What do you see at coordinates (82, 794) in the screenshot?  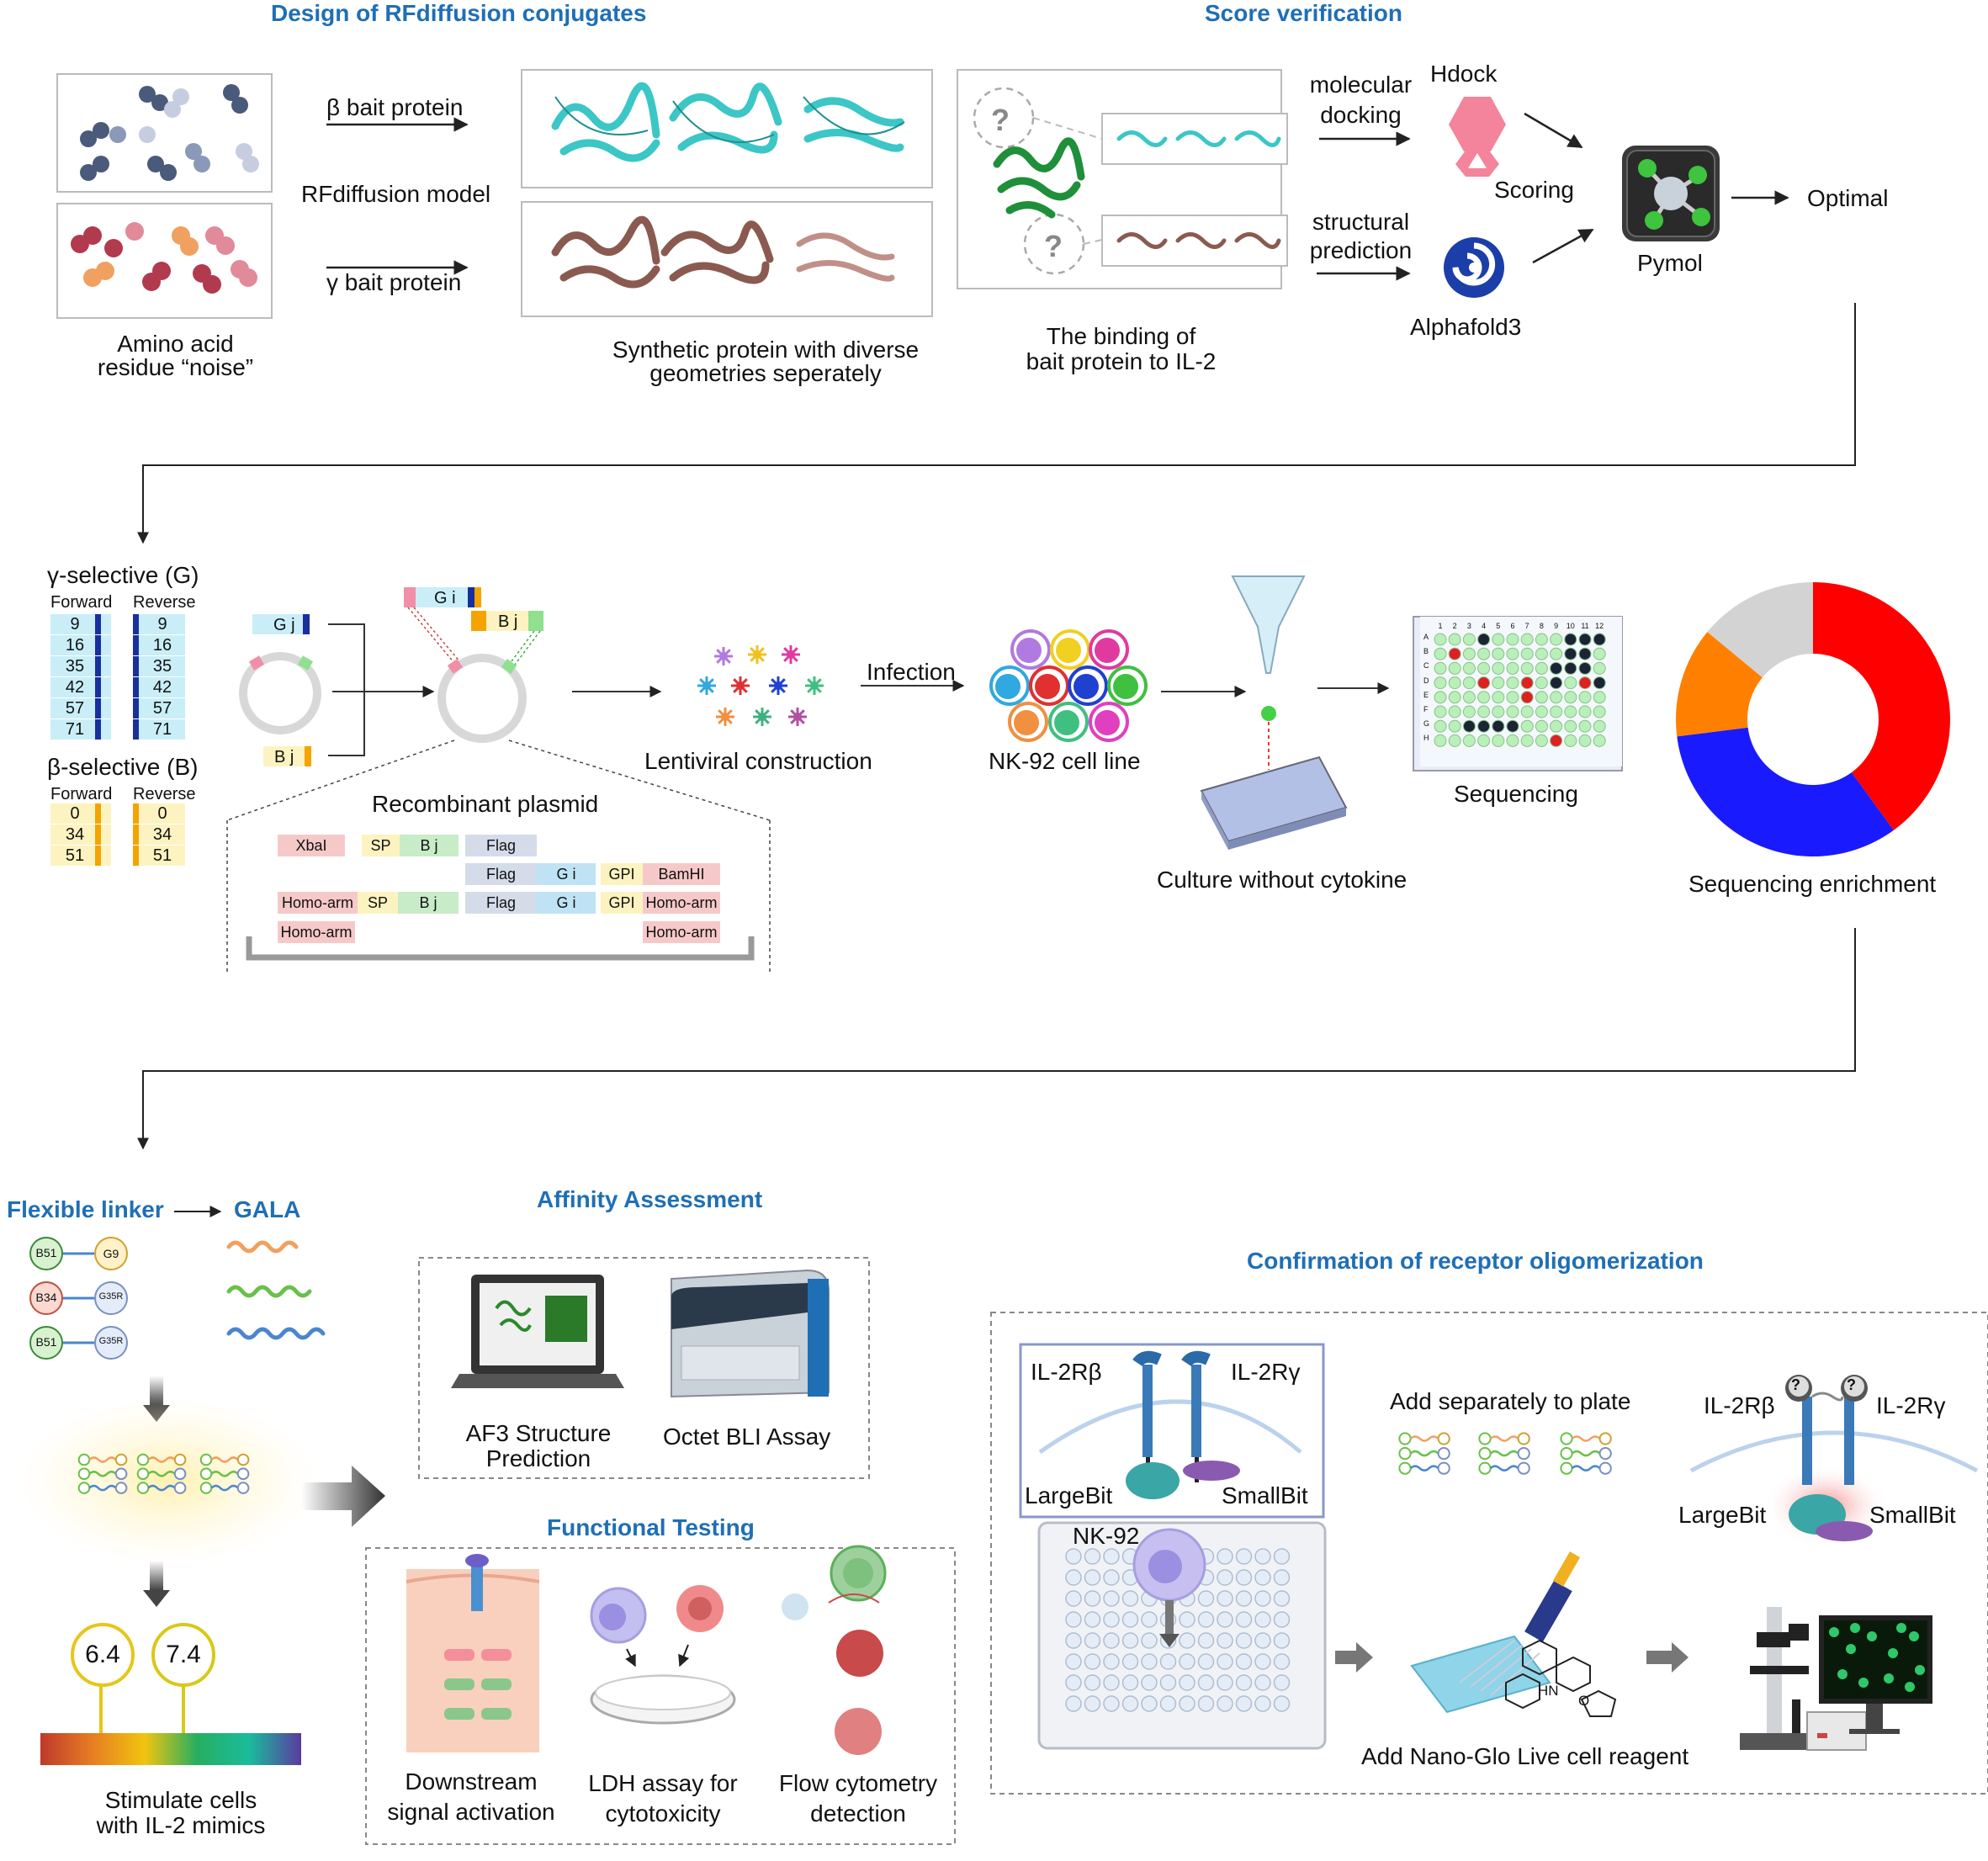 I see `beta-forward-label: Forward` at bounding box center [82, 794].